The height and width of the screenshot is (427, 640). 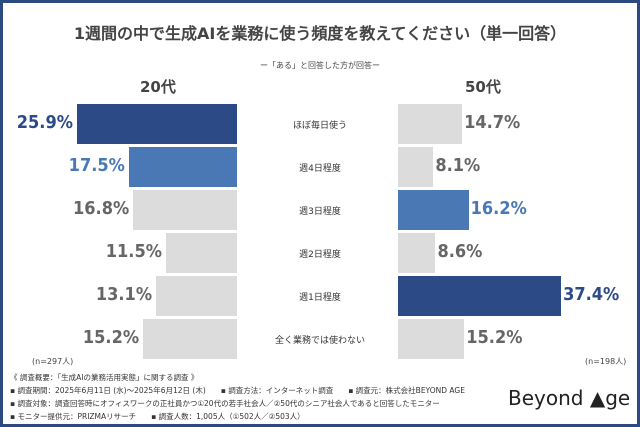 I want to click on group-label-50s: 50代, so click(x=483, y=87).